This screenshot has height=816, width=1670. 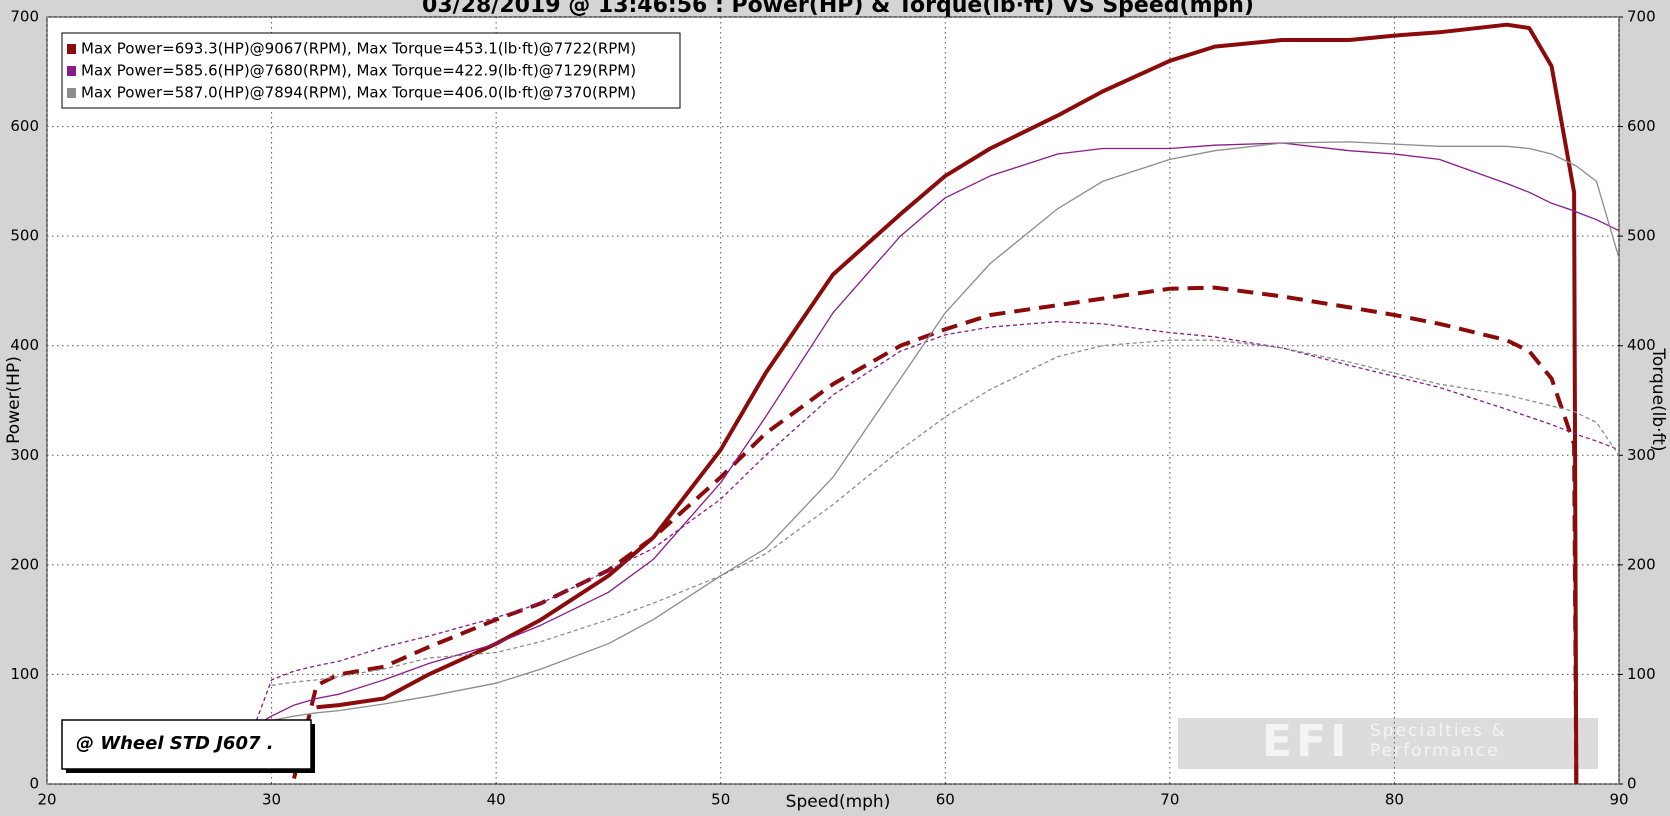 What do you see at coordinates (1435, 751) in the screenshot?
I see `watermark-text: Performance` at bounding box center [1435, 751].